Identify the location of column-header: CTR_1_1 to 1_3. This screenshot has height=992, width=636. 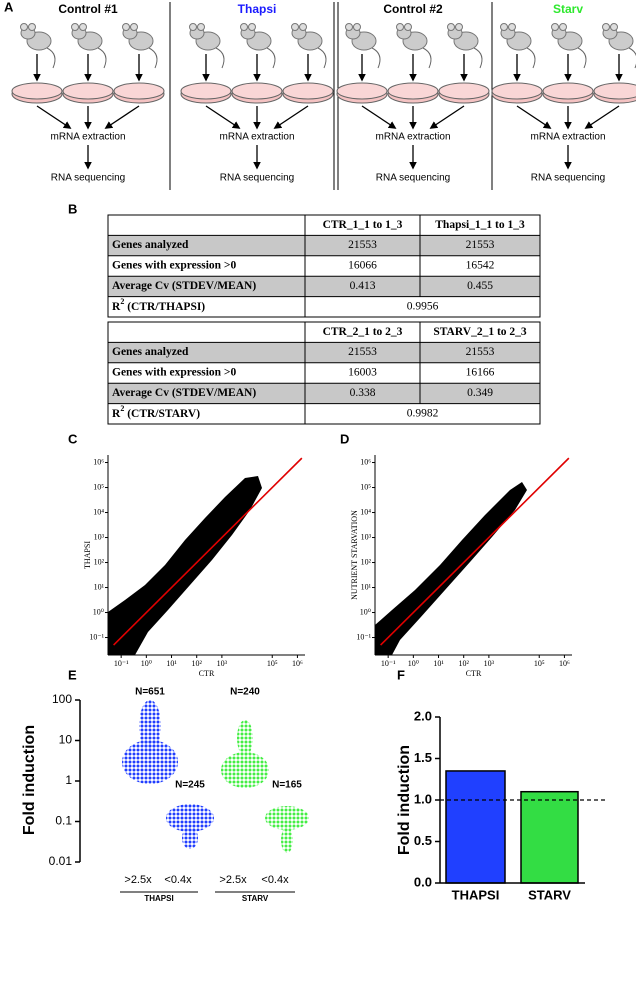
(363, 225).